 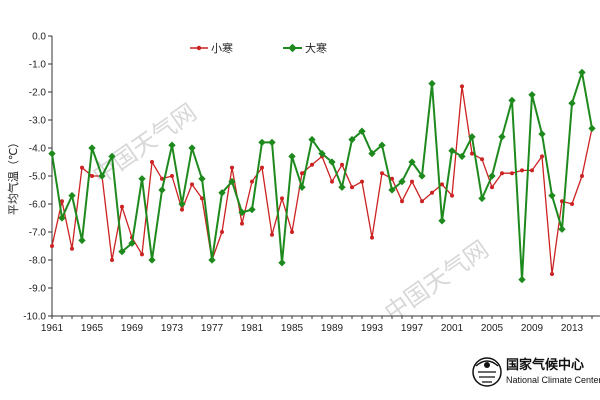 I want to click on y-tick-label: 0.0, so click(x=39, y=37).